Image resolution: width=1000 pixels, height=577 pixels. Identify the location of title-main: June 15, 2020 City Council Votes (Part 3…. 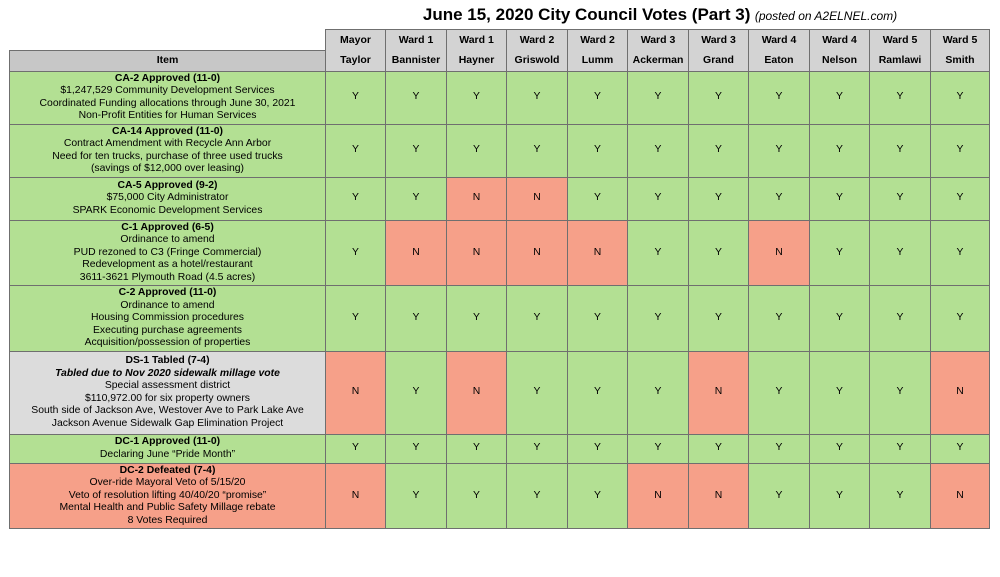
(586, 14).